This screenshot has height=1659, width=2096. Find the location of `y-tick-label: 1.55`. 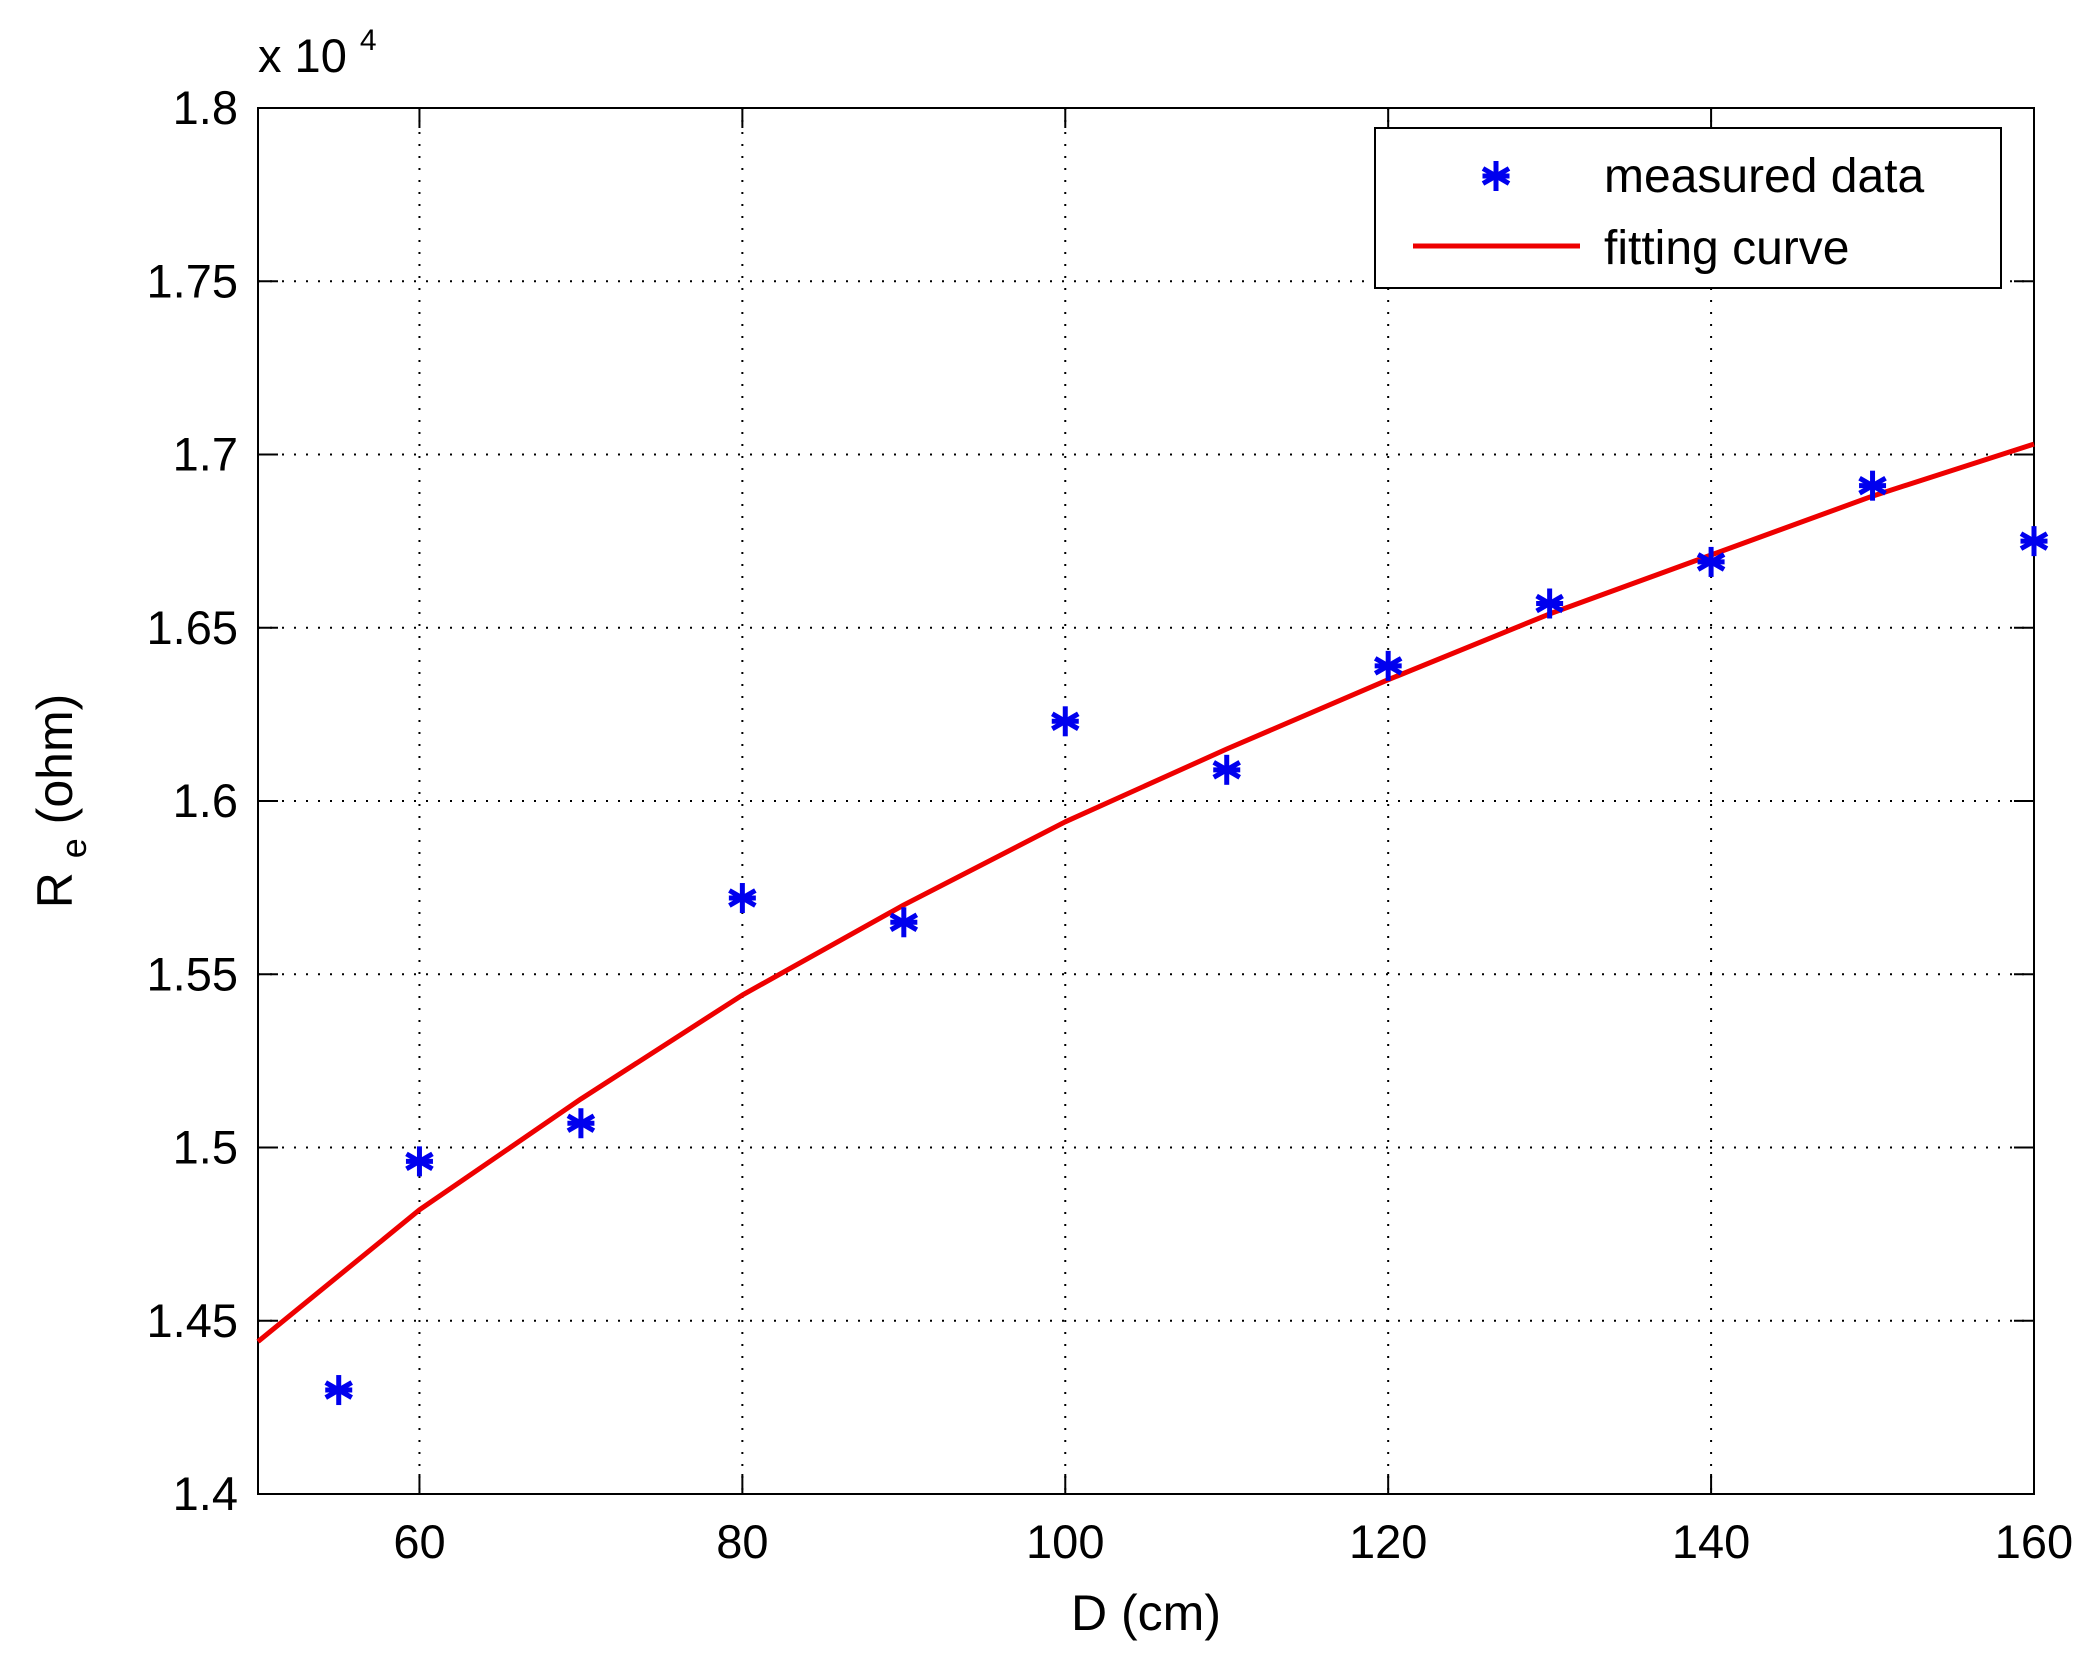

y-tick-label: 1.55 is located at coordinates (192, 973).